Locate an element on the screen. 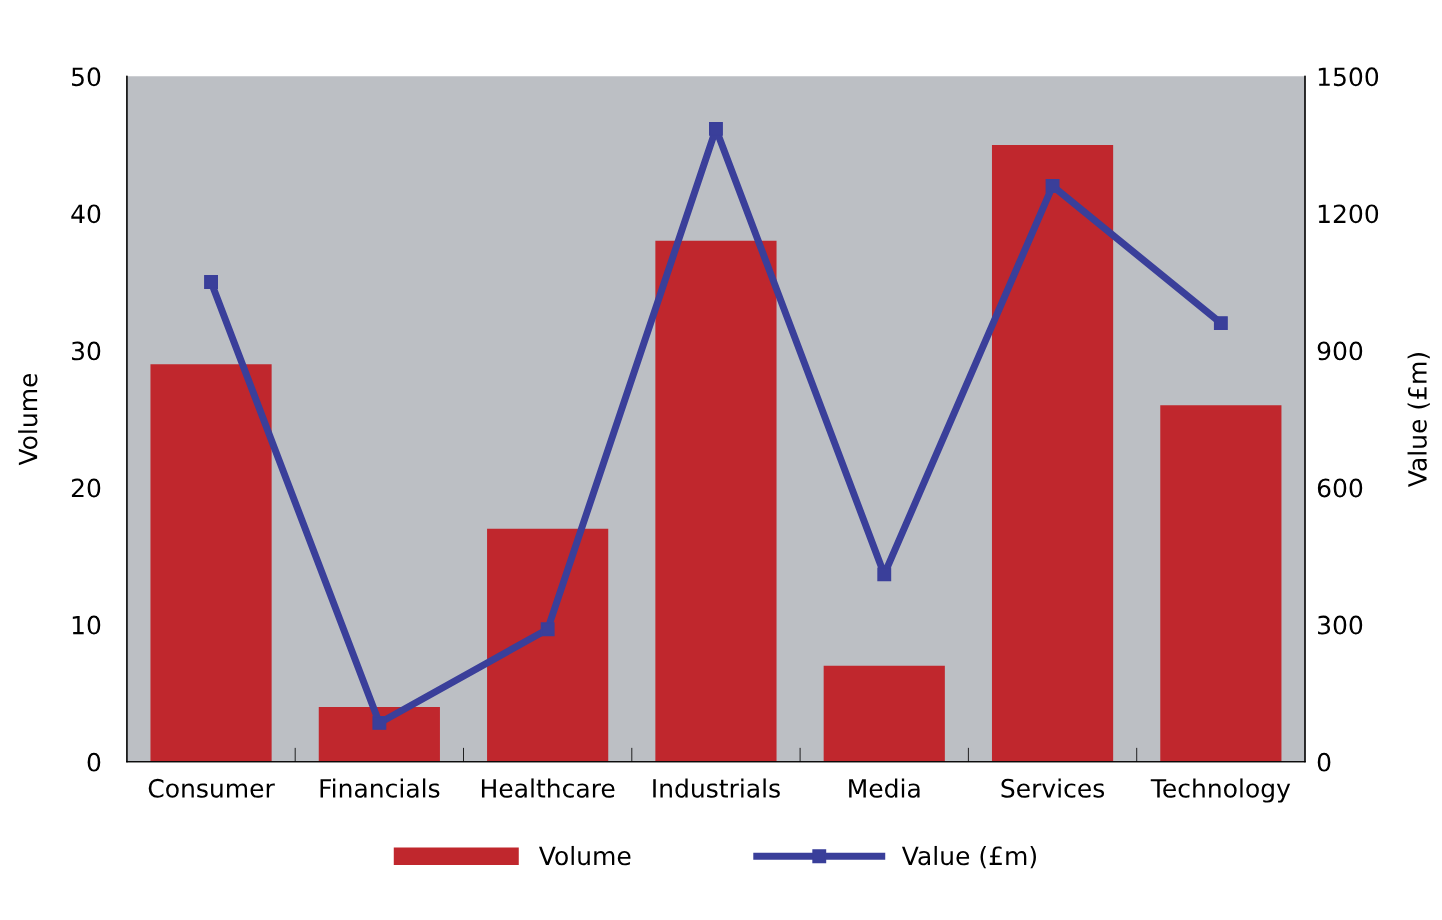 This screenshot has width=1442, height=920. y2-axis-title: Value (£m) is located at coordinates (1418, 420).